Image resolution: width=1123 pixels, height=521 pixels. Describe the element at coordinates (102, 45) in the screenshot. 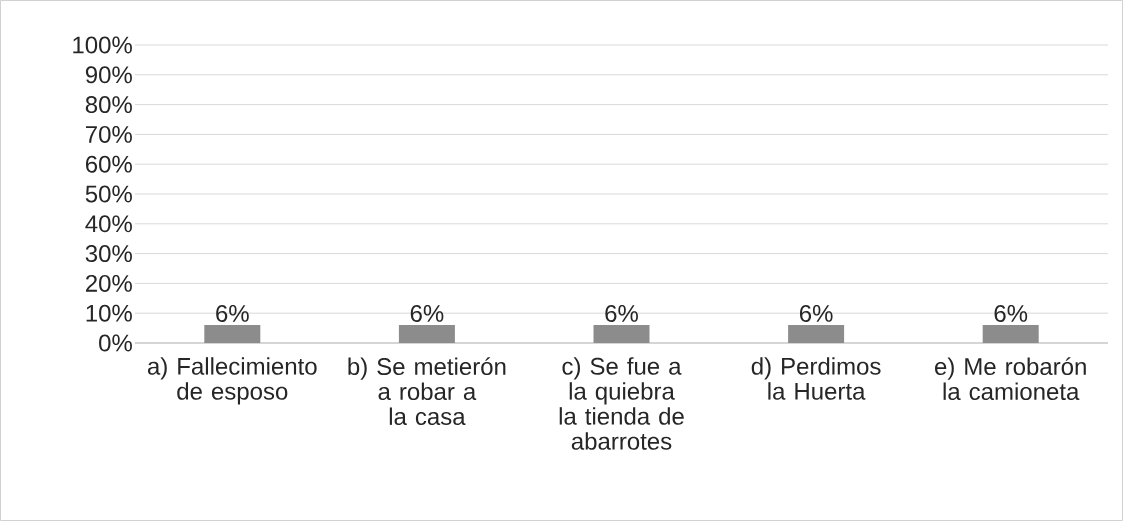

I see `y-tick-label: 100%` at that location.